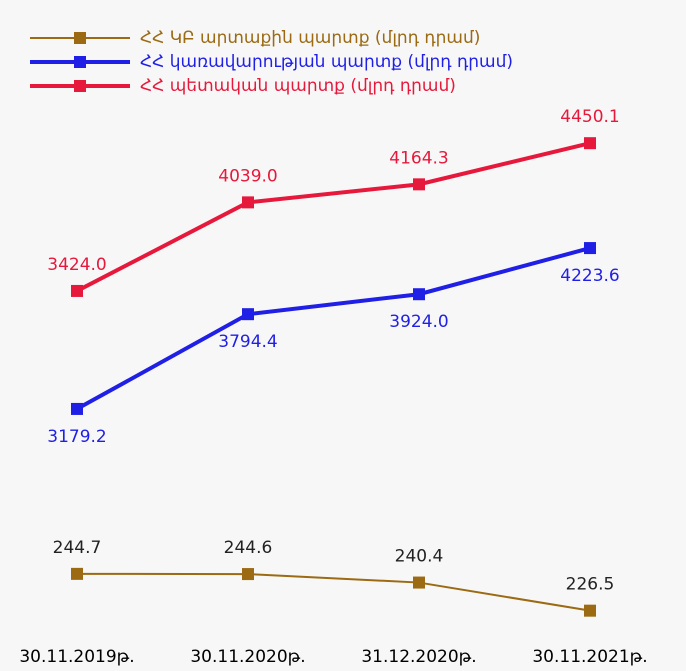 This screenshot has width=686, height=671. Describe the element at coordinates (589, 276) in the screenshot. I see `data-label: 4223.6` at that location.